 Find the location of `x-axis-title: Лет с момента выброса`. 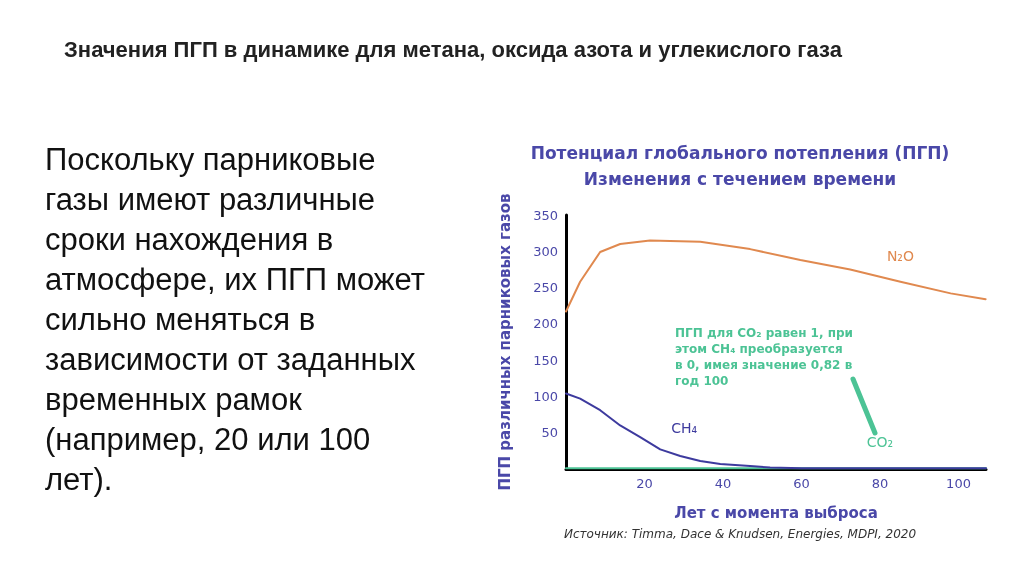

x-axis-title: Лет с момента выброса is located at coordinates (776, 512).